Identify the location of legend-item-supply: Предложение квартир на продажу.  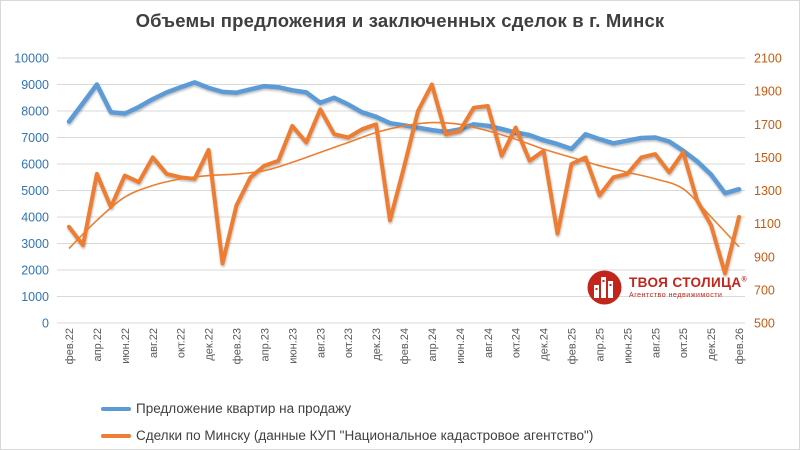
(347, 408).